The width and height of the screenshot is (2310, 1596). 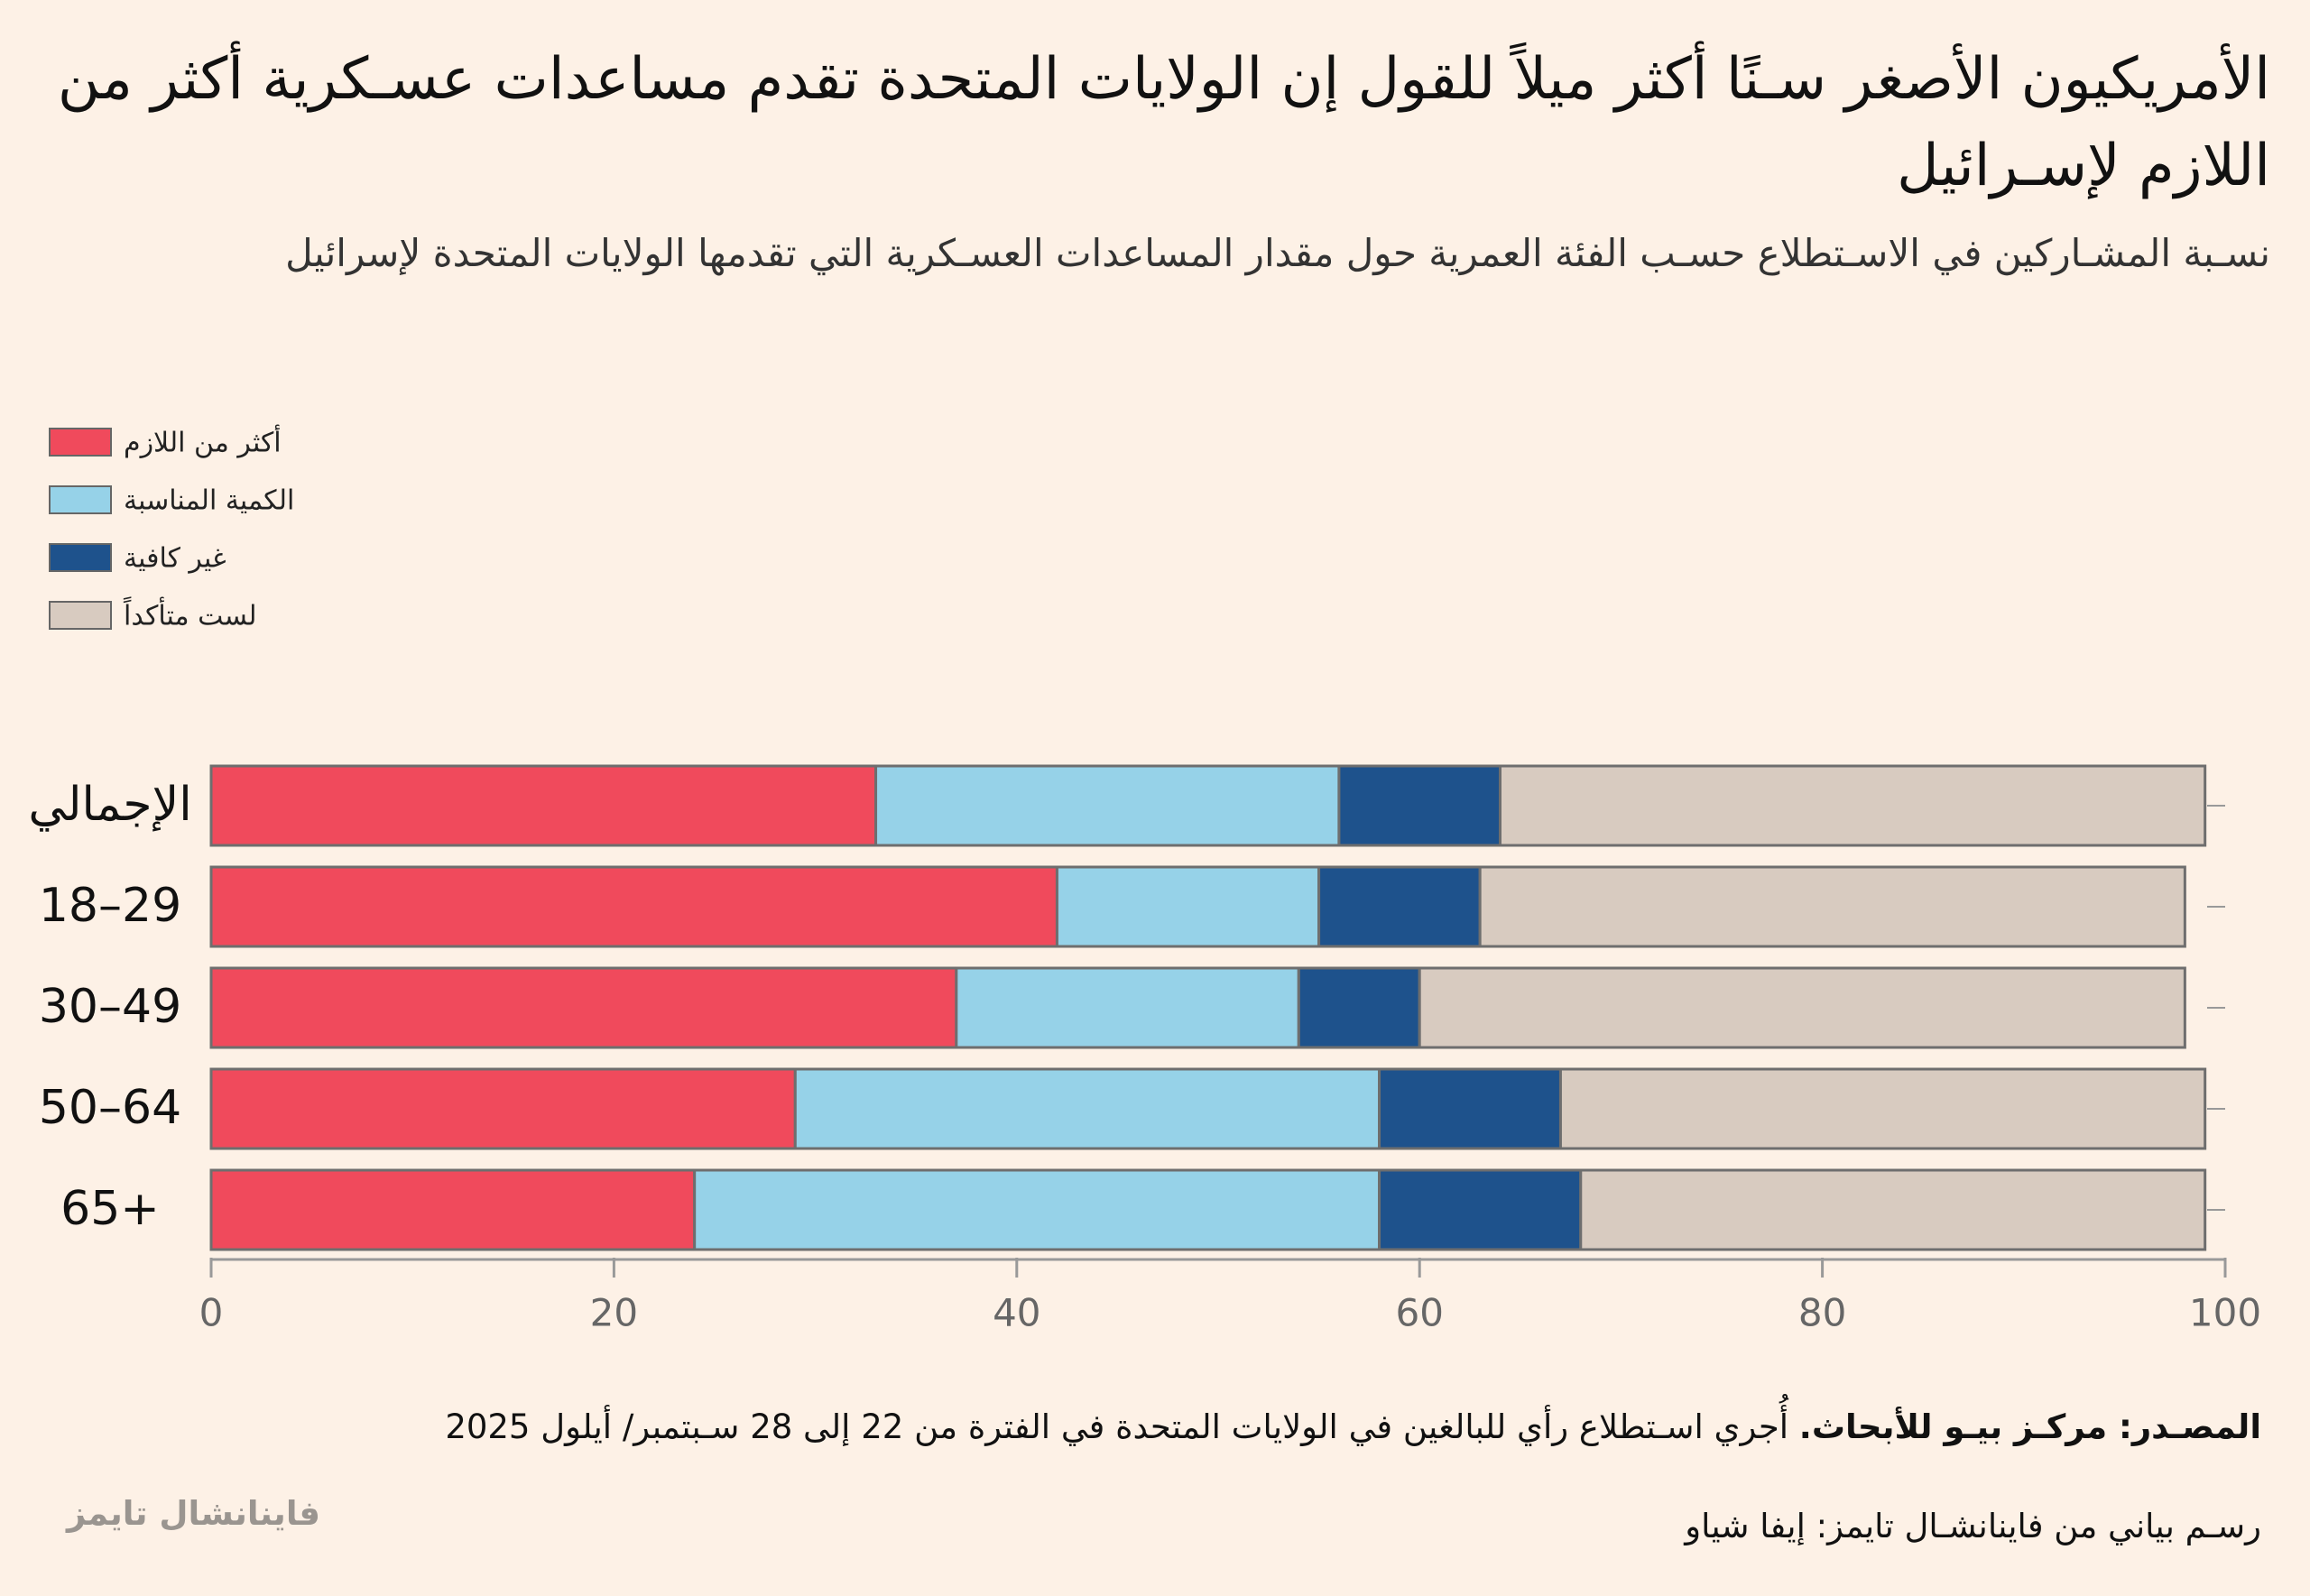 I want to click on legend-label: لست متأكداً, so click(x=190, y=614).